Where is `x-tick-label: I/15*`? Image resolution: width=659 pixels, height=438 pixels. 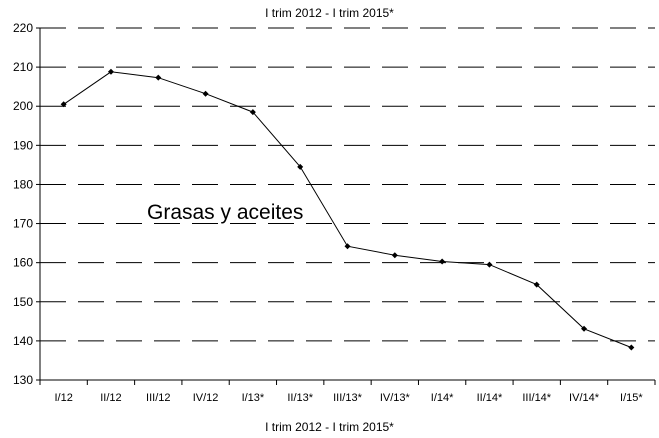 x-tick-label: I/15* is located at coordinates (631, 398).